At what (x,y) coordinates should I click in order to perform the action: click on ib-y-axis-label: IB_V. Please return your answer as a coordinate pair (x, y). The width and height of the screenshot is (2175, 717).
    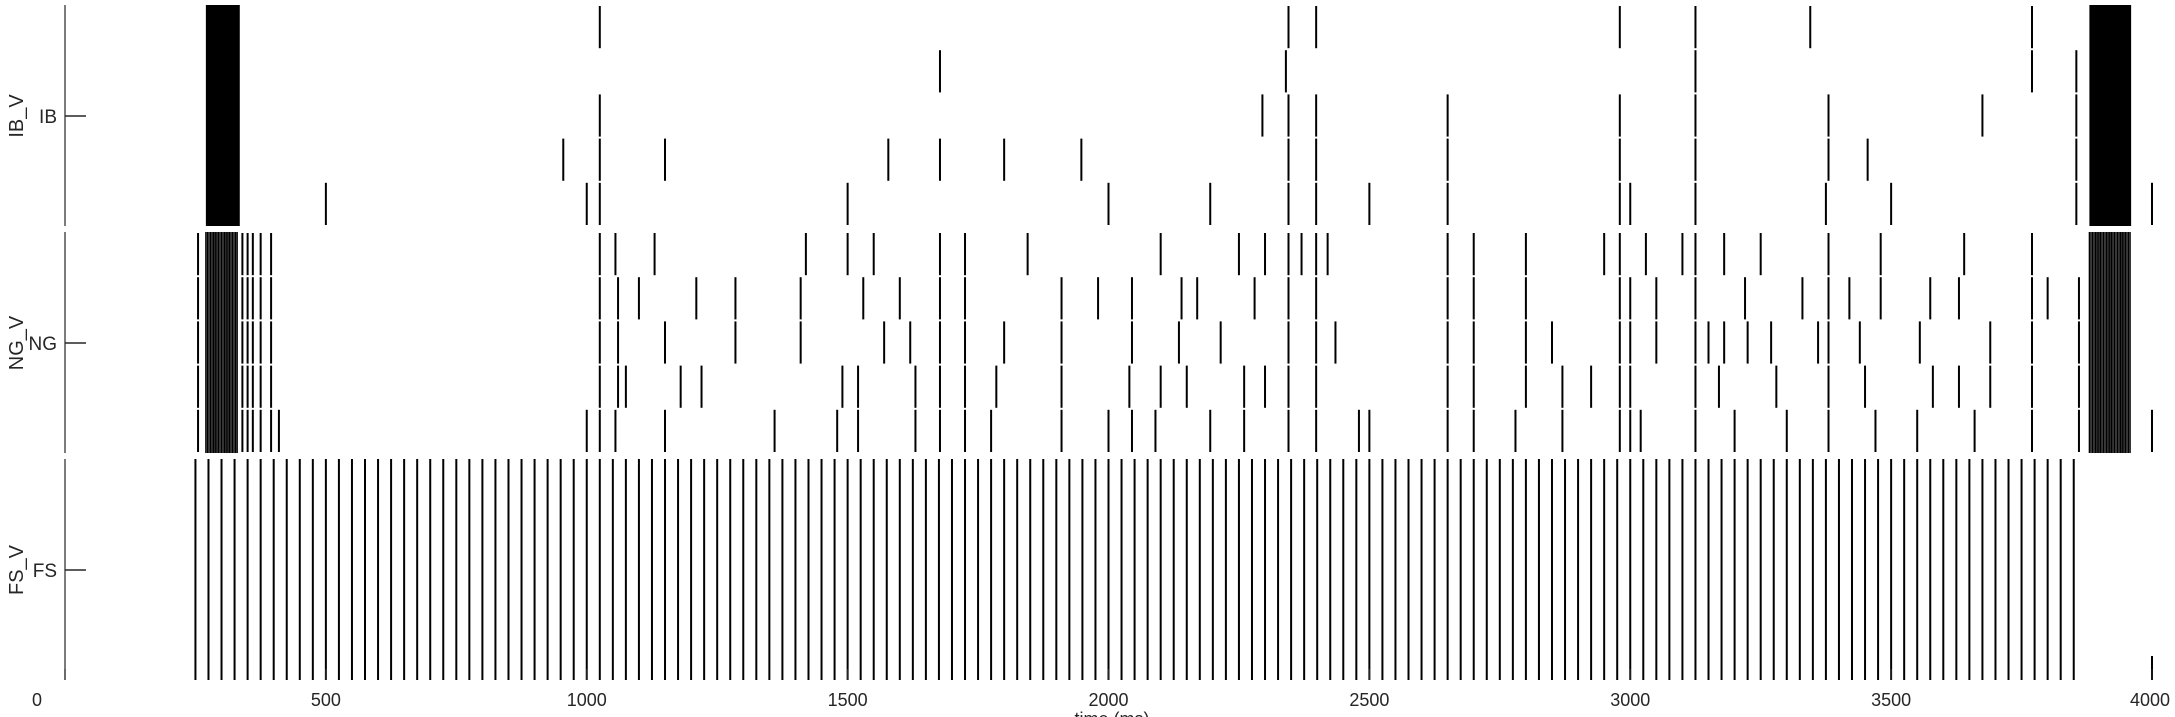
    Looking at the image, I should click on (17, 116).